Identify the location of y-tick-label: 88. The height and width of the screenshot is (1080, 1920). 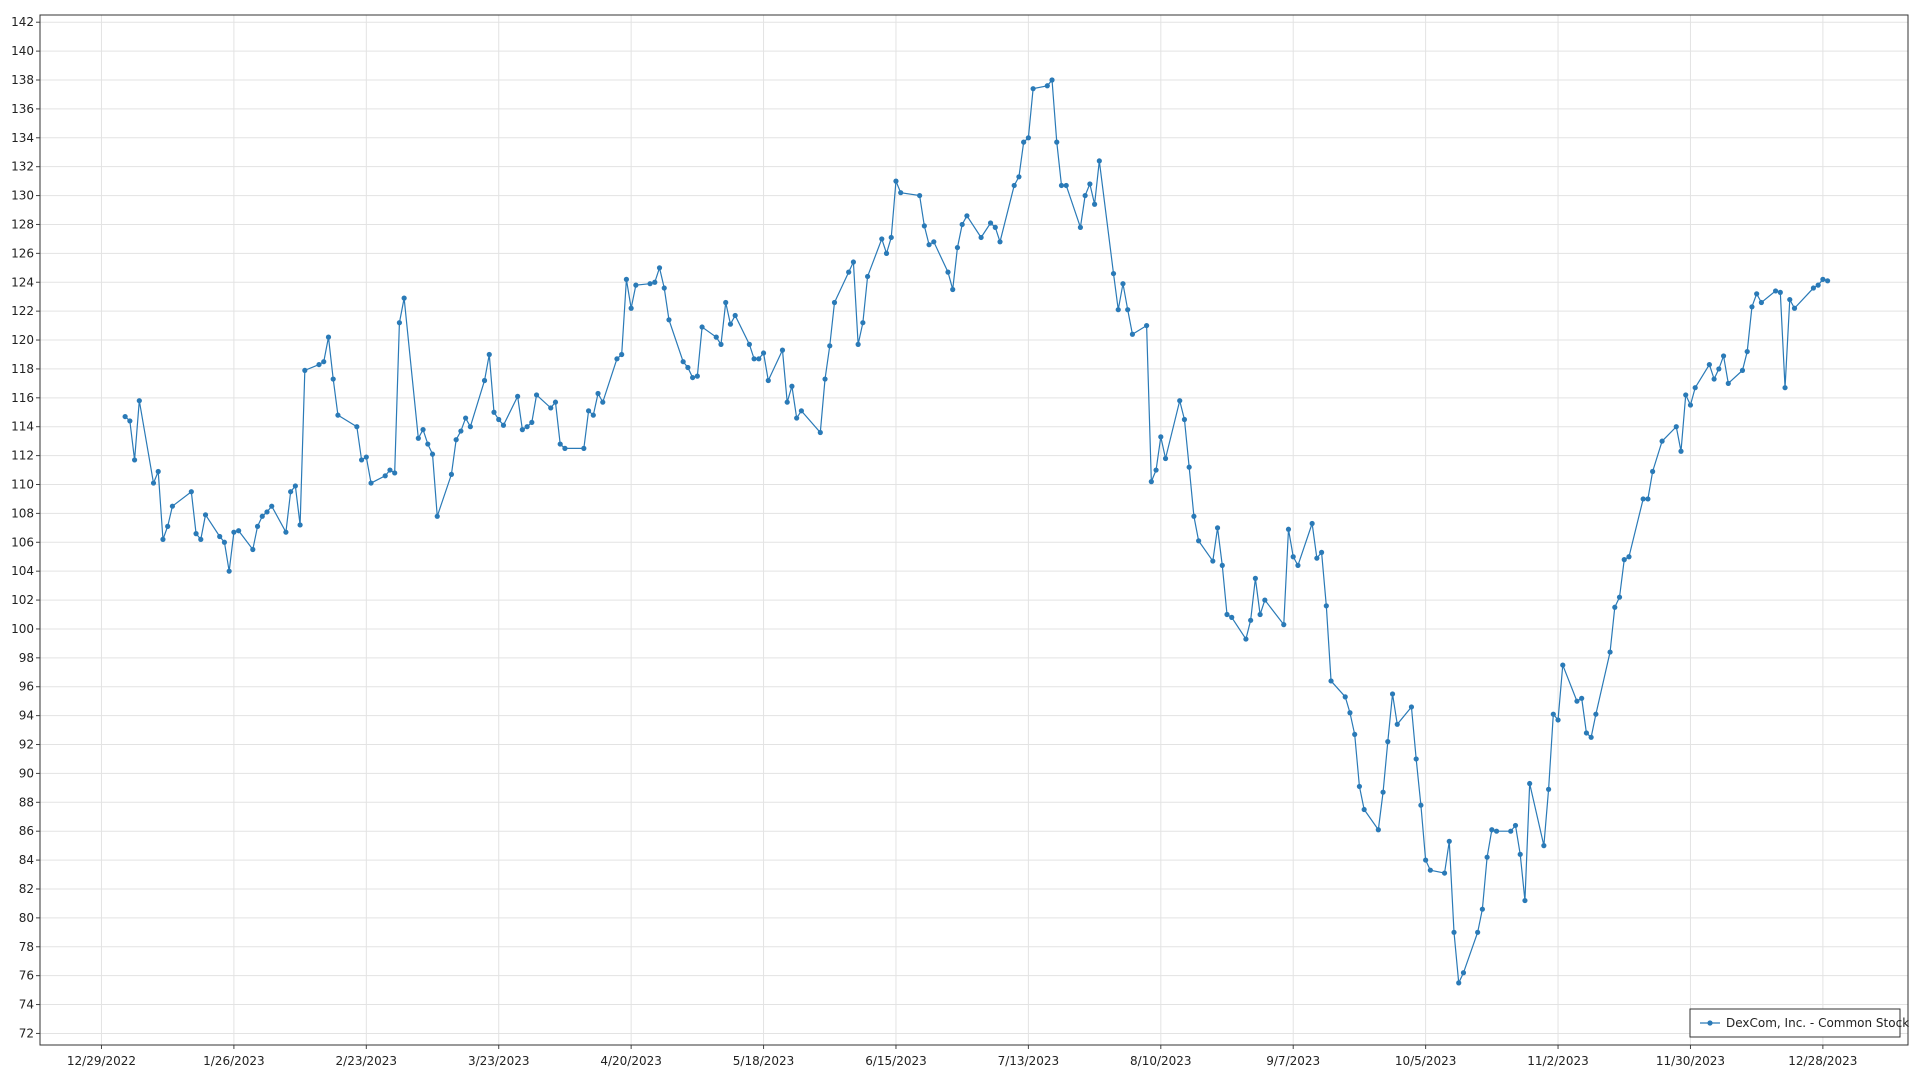
(26, 802).